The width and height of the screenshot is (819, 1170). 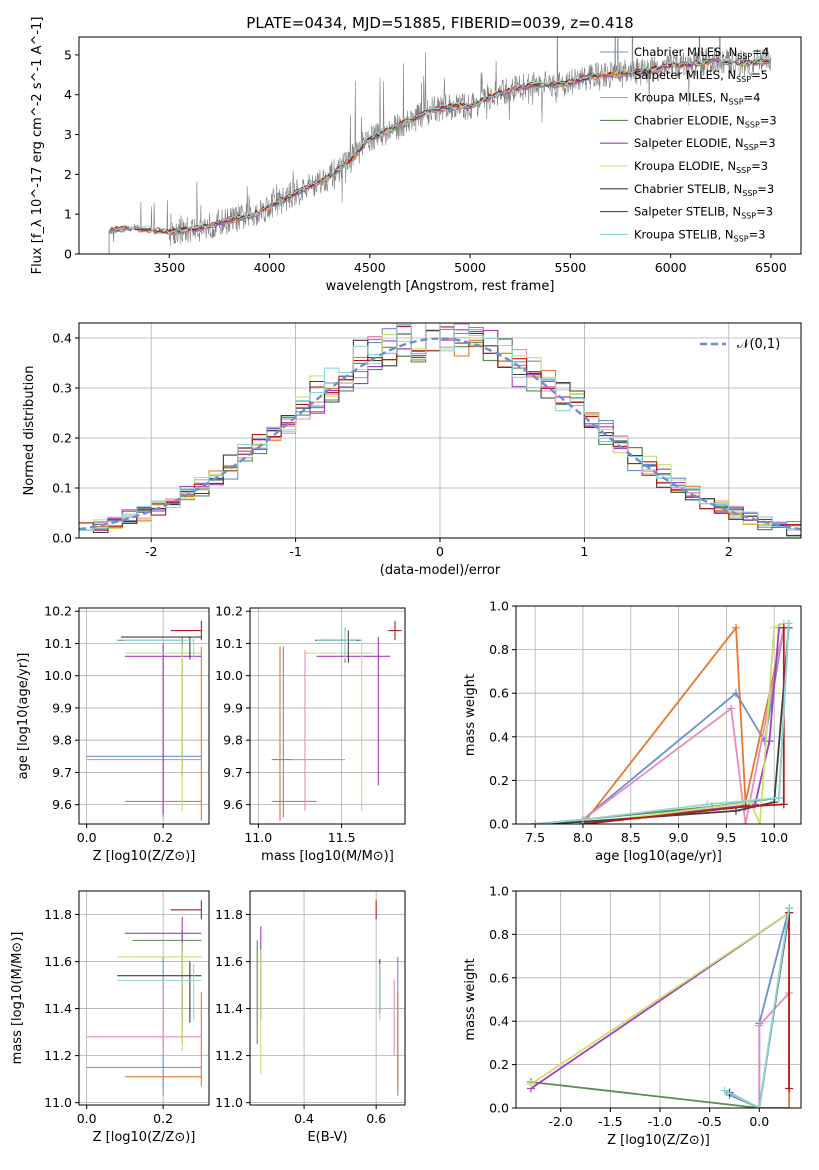 What do you see at coordinates (233, 804) in the screenshot?
I see `y-tick-label: 9.6` at bounding box center [233, 804].